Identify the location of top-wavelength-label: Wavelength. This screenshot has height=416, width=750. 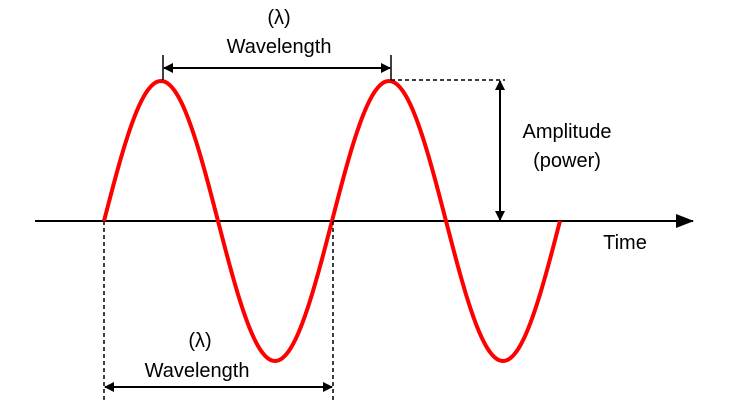
(279, 47).